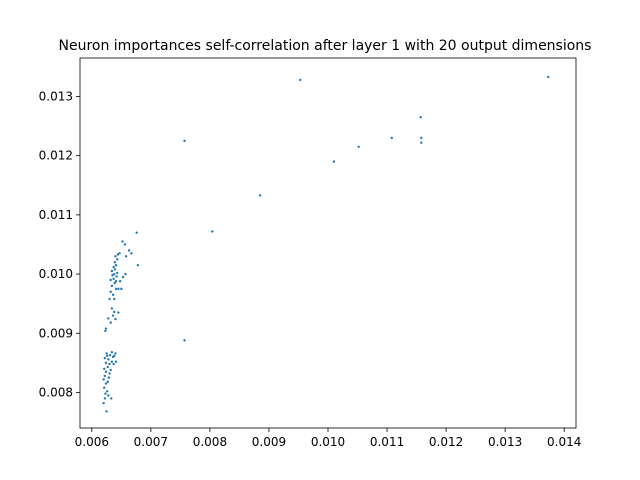 The height and width of the screenshot is (480, 640). I want to click on y-tick-label: 0.008, so click(56, 392).